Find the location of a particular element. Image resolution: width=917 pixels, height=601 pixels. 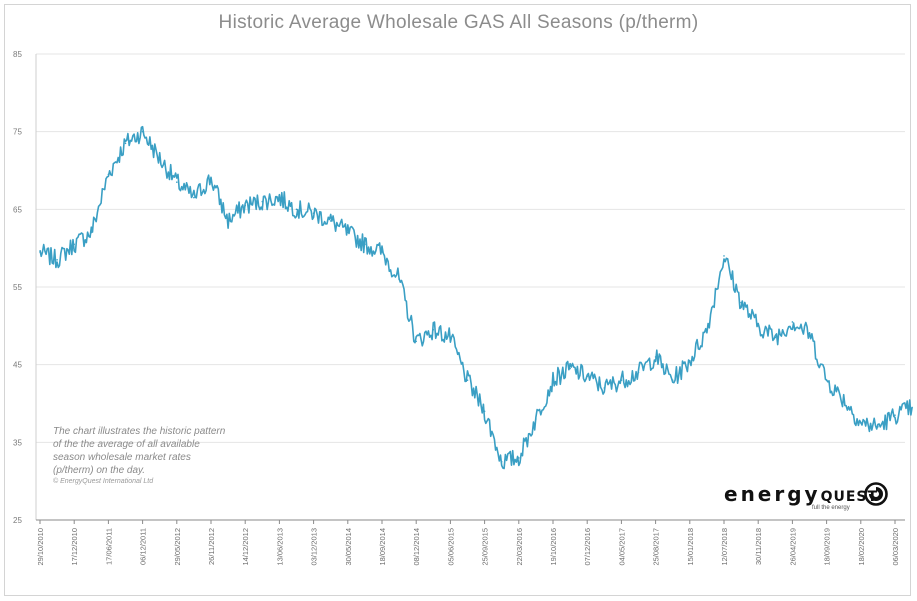

y-tick-label: 35 is located at coordinates (17, 442).